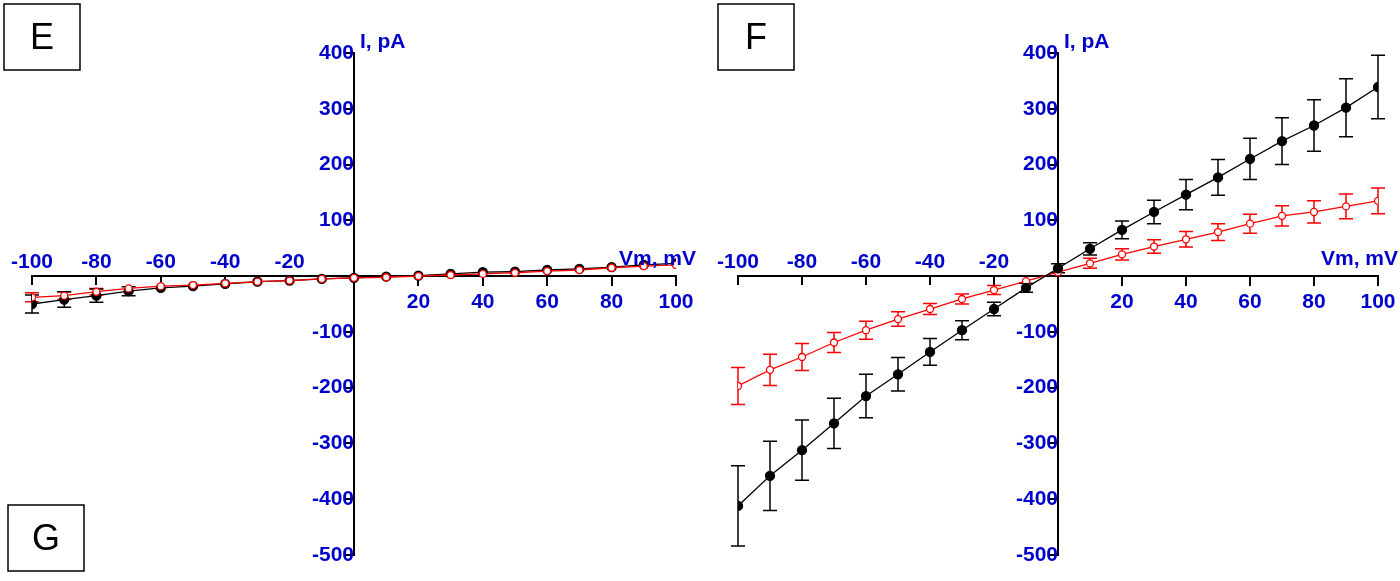 This screenshot has height=581, width=1400. Describe the element at coordinates (46, 537) in the screenshot. I see `annotation: G` at that location.